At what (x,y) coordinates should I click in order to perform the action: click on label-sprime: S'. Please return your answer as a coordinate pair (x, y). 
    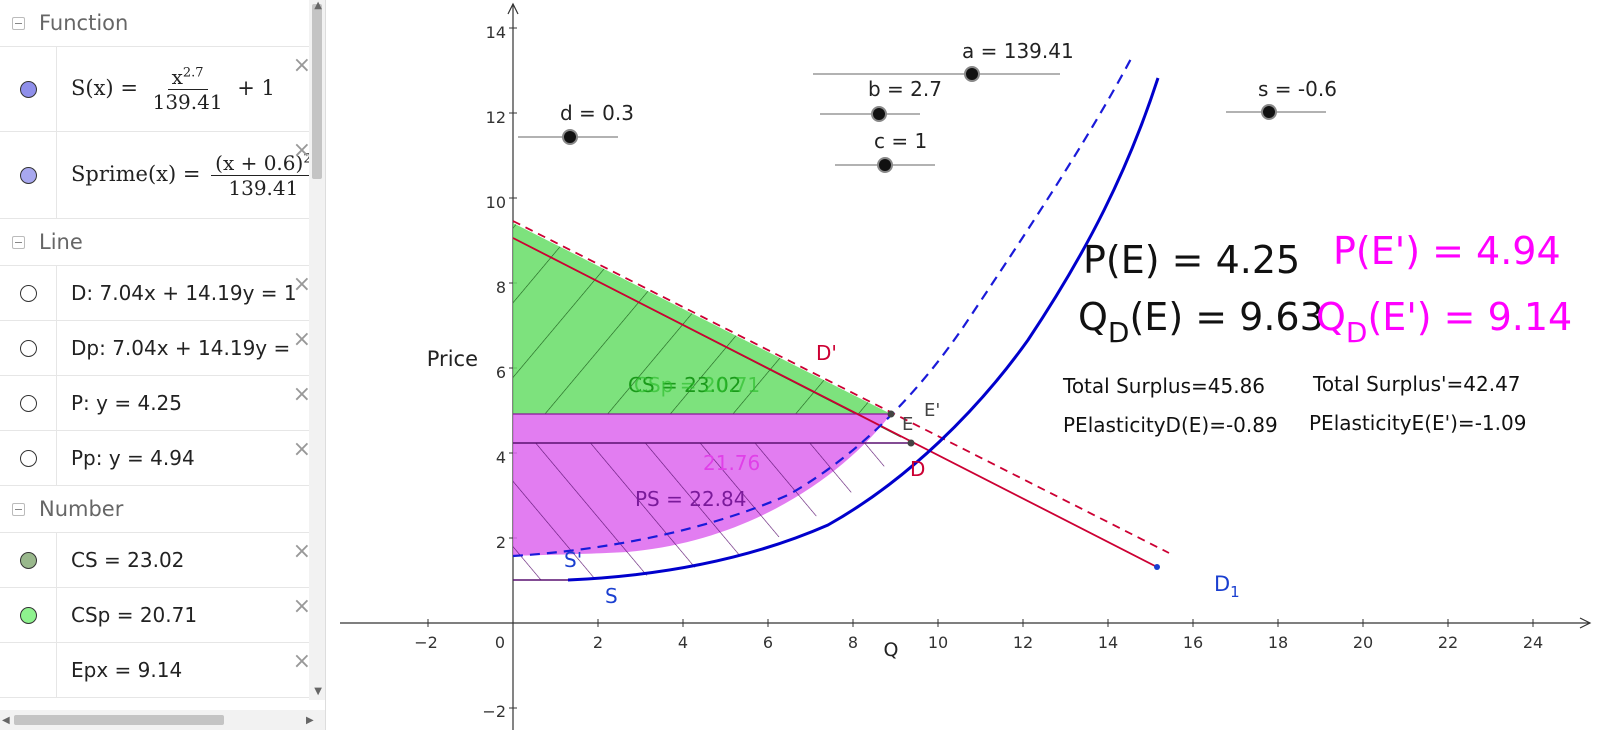
    Looking at the image, I should click on (573, 560).